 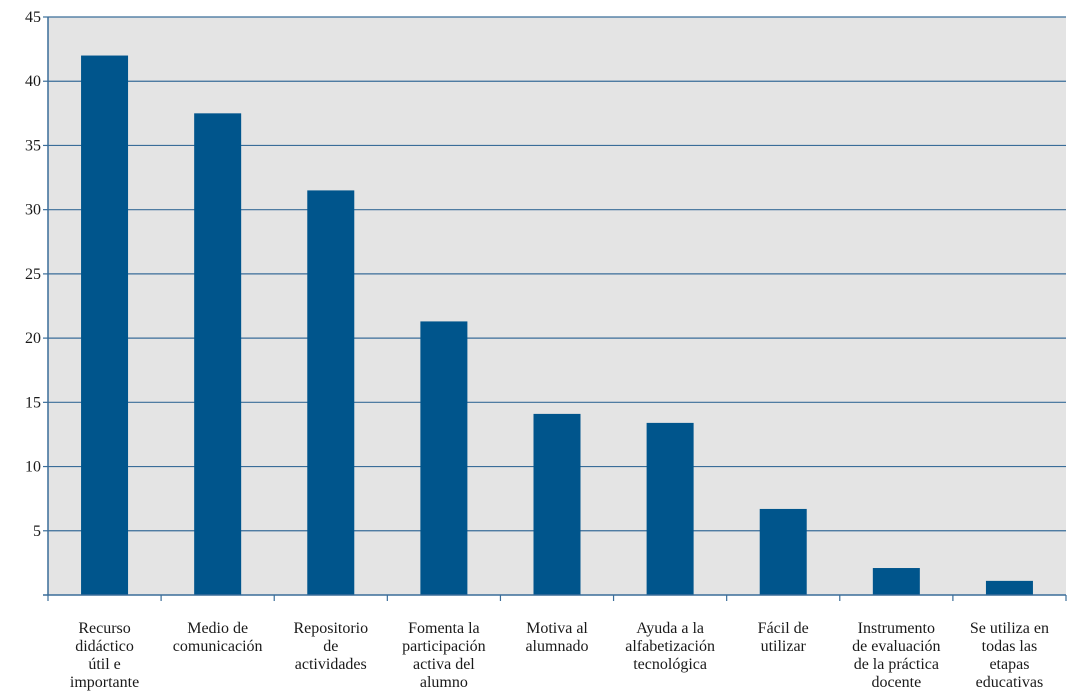 What do you see at coordinates (330, 628) in the screenshot?
I see `x-category-label-line: Repositorio` at bounding box center [330, 628].